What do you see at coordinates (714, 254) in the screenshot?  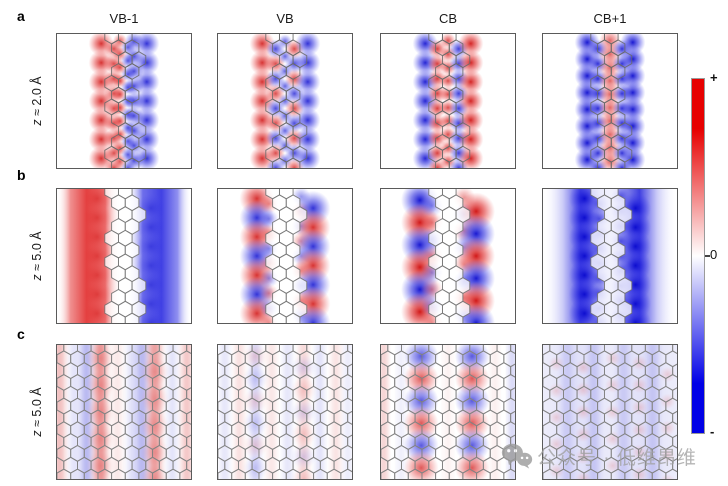 I see `colorbar-zero-label: 0` at bounding box center [714, 254].